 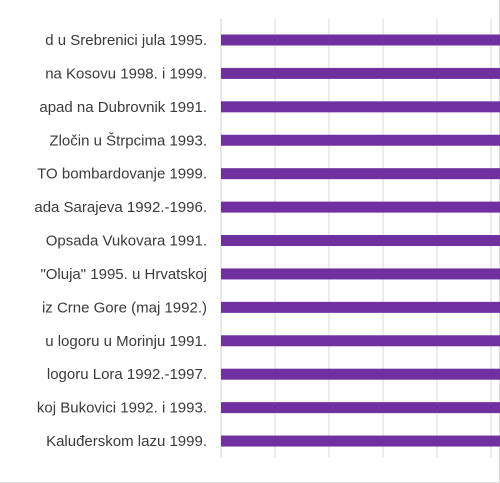 I want to click on category-label: u logoru u Morinju 1991., so click(x=126, y=341).